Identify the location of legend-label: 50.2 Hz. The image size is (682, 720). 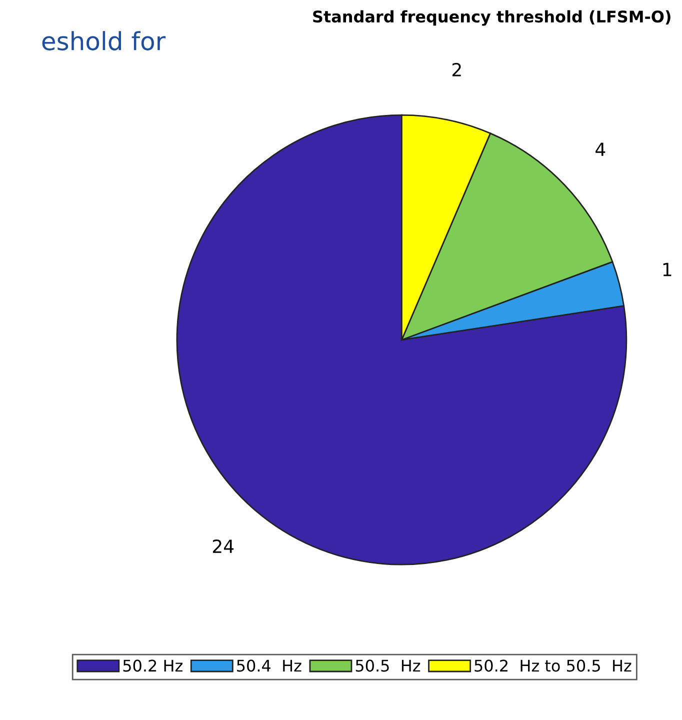
(152, 666).